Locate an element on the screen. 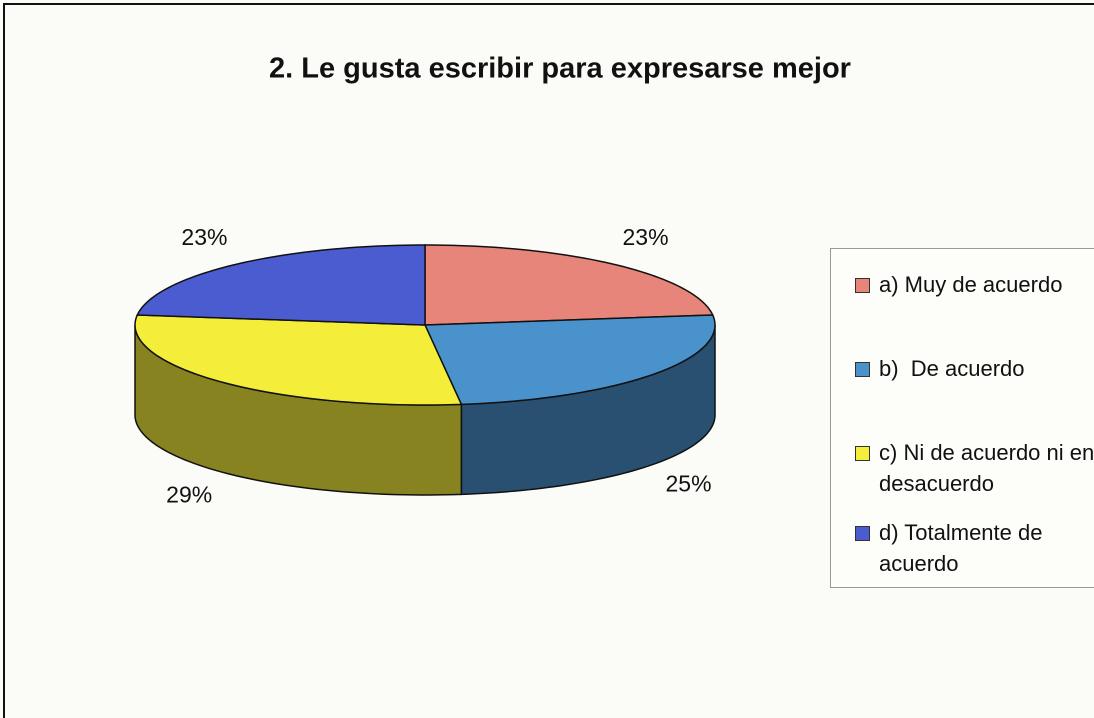 The image size is (1094, 718). legend-label: d) Totalmente de acuerdo is located at coordinates (964, 548).